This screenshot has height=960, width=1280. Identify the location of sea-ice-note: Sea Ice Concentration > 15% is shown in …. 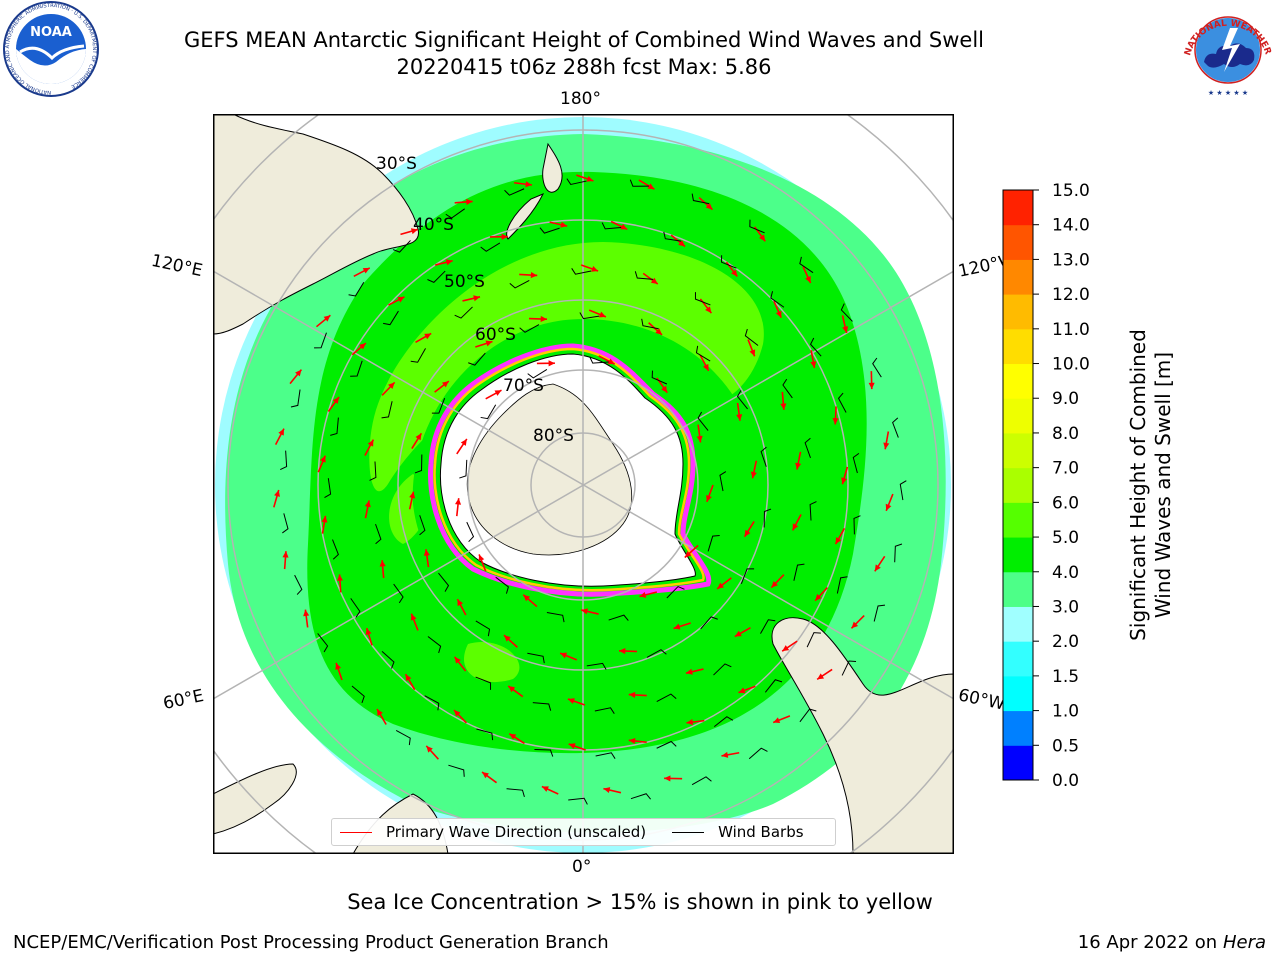
(640, 902).